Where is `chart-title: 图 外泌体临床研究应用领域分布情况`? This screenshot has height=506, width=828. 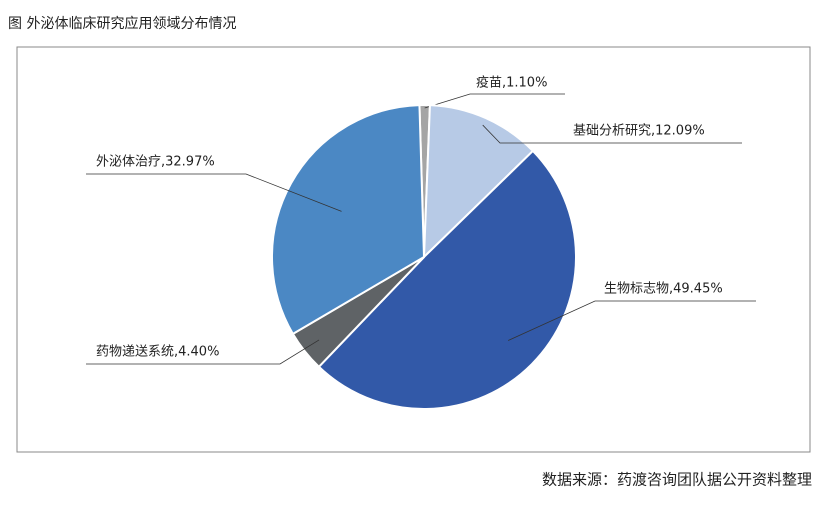
chart-title: 图 外泌体临床研究应用领域分布情况 is located at coordinates (122, 23).